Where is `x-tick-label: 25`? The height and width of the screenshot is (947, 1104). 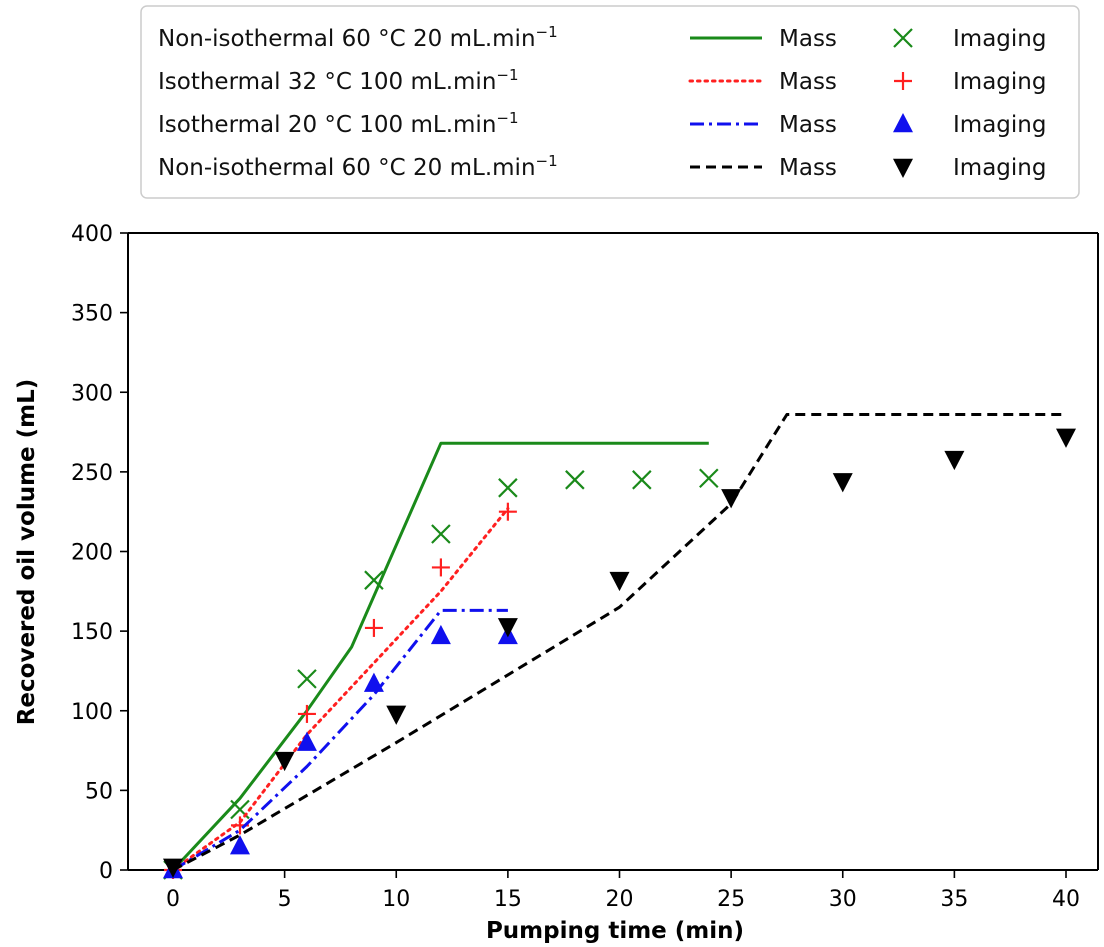
x-tick-label: 25 is located at coordinates (731, 899).